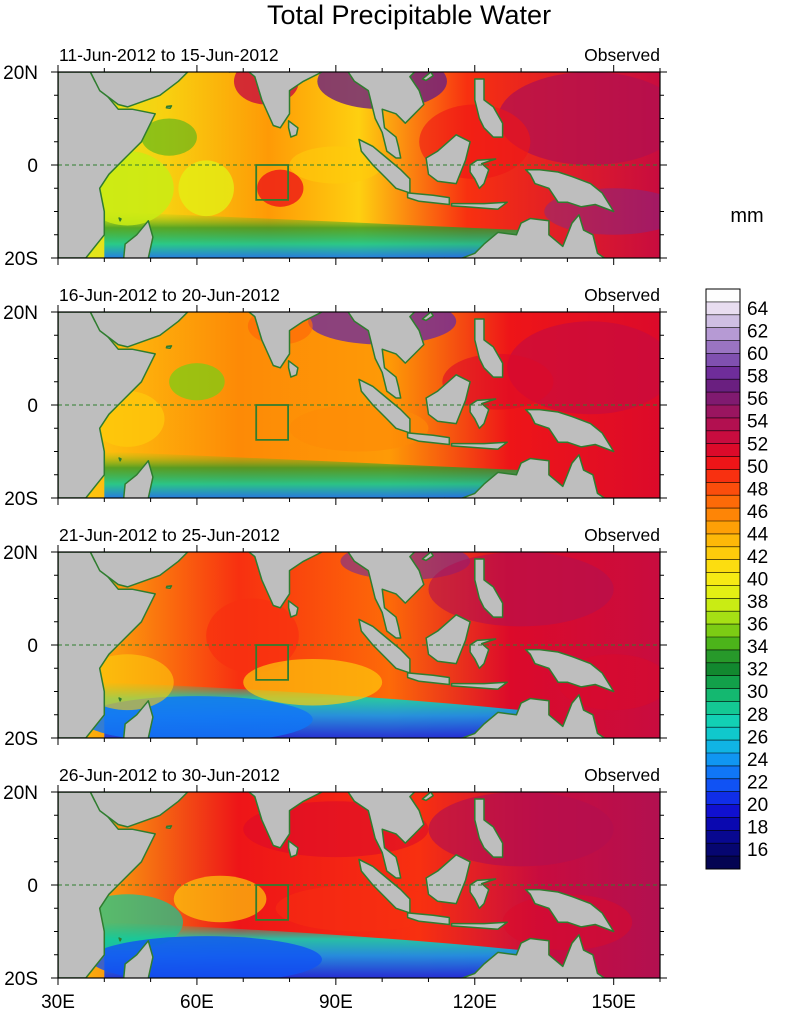 The height and width of the screenshot is (1021, 788). Describe the element at coordinates (757, 782) in the screenshot. I see `colorbar-label: 22` at that location.